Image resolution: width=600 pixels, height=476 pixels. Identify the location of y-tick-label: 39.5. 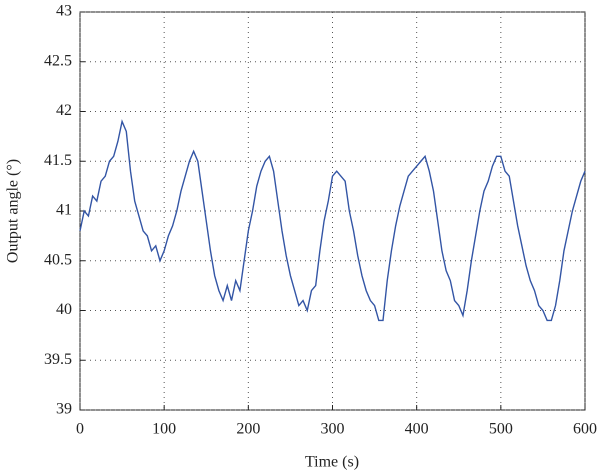
(58, 359).